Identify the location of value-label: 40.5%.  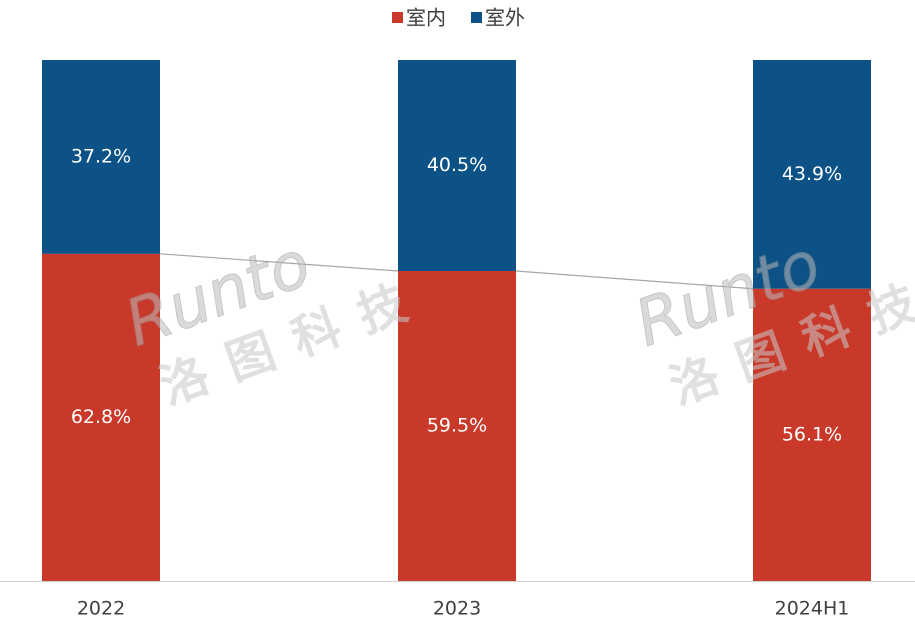
(457, 165).